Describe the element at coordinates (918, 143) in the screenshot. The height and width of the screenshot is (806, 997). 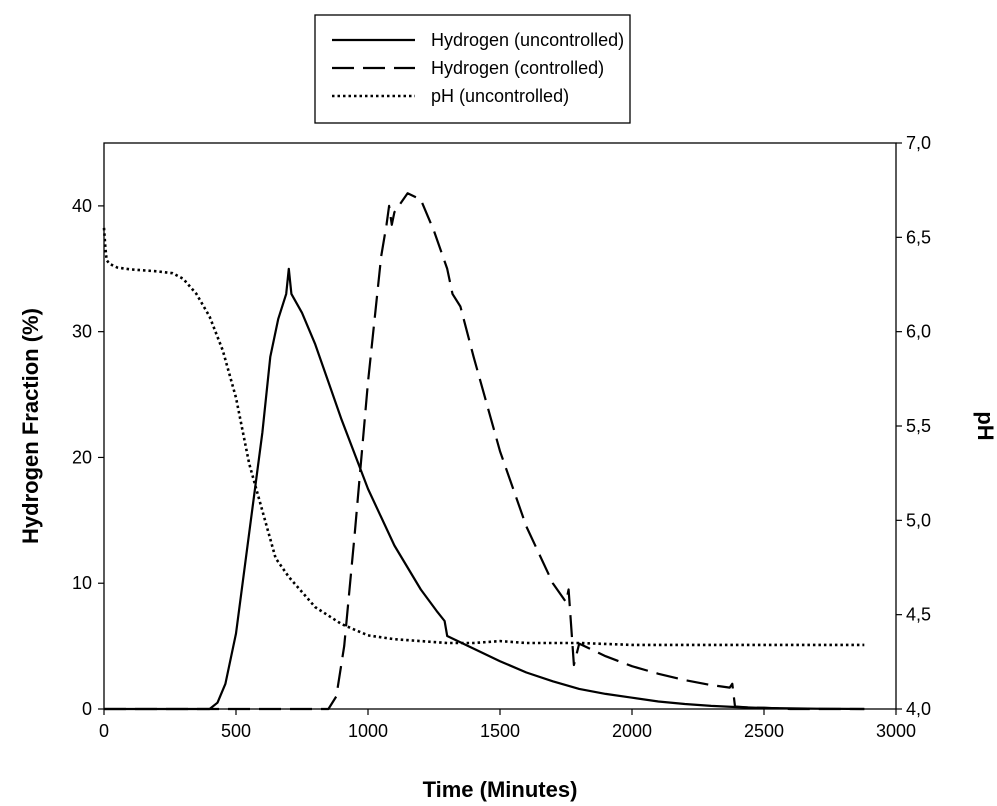
I see `y2-tick-label: 7,0` at that location.